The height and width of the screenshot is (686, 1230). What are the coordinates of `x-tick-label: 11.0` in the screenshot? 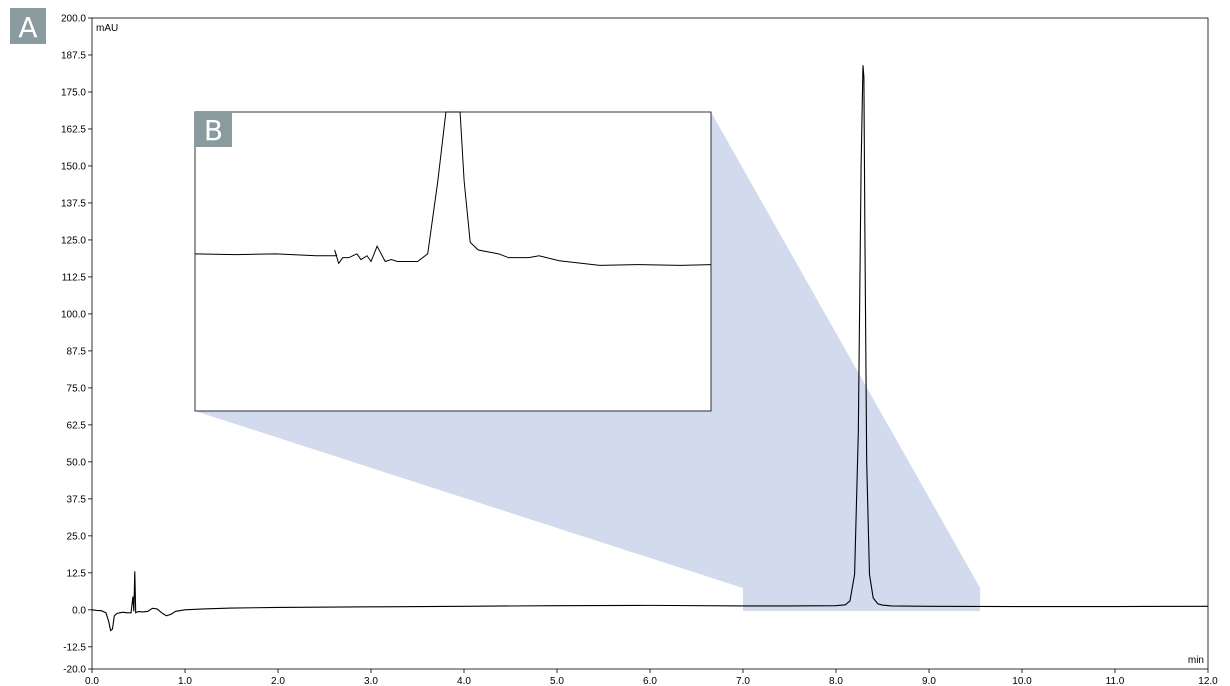 It's located at (1115, 681).